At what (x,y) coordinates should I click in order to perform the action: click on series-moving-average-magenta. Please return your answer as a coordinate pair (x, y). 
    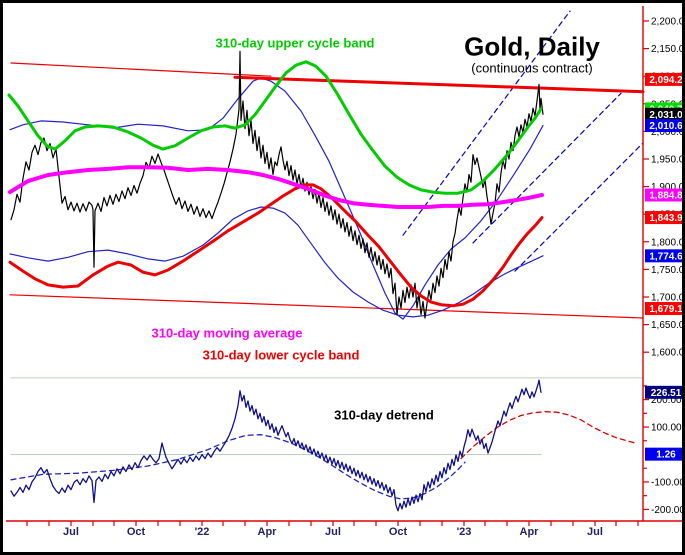
    Looking at the image, I should click on (276, 187).